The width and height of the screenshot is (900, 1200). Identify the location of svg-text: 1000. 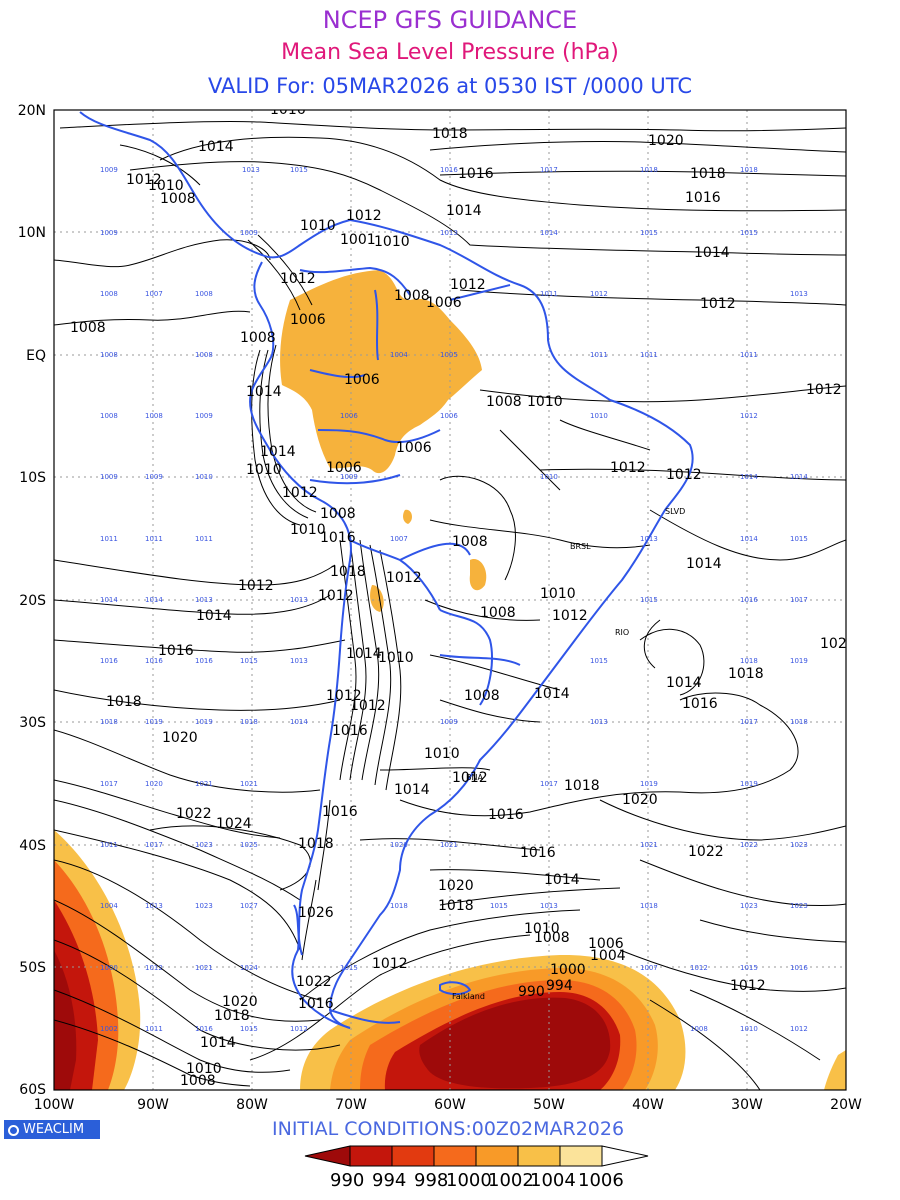
(568, 970).